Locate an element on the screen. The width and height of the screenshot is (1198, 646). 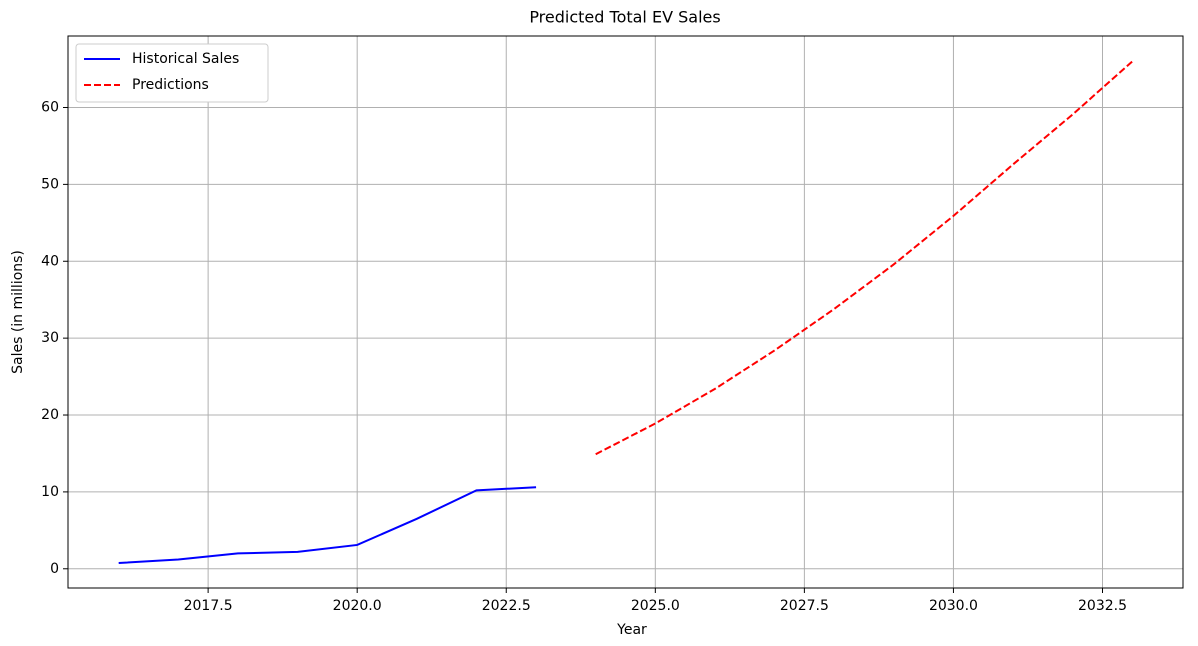
x-tick-label: 2030.0 is located at coordinates (953, 606).